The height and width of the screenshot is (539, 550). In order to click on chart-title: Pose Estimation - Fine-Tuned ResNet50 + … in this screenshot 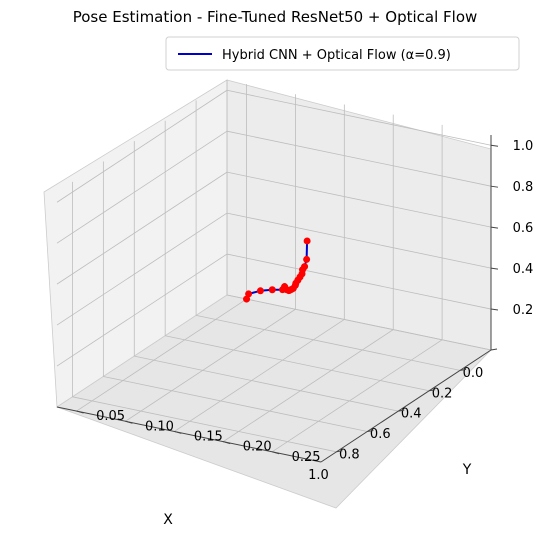, I will do `click(275, 17)`.